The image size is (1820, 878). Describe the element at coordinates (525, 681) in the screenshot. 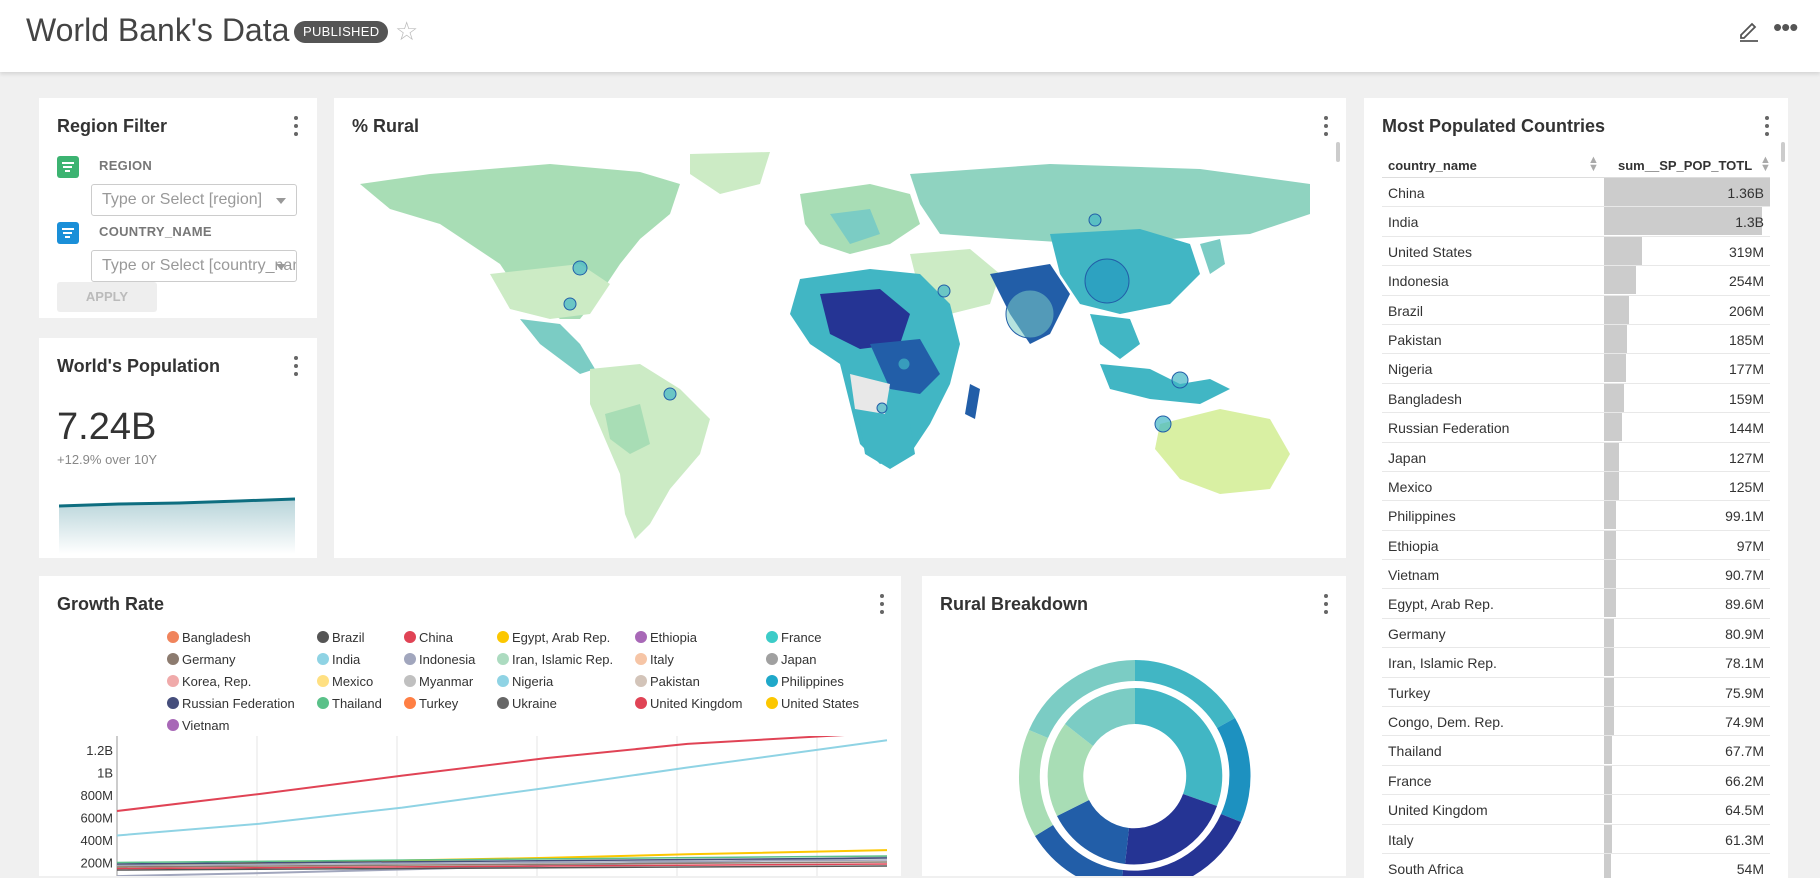

I see `legend-item: Nigeria` at that location.